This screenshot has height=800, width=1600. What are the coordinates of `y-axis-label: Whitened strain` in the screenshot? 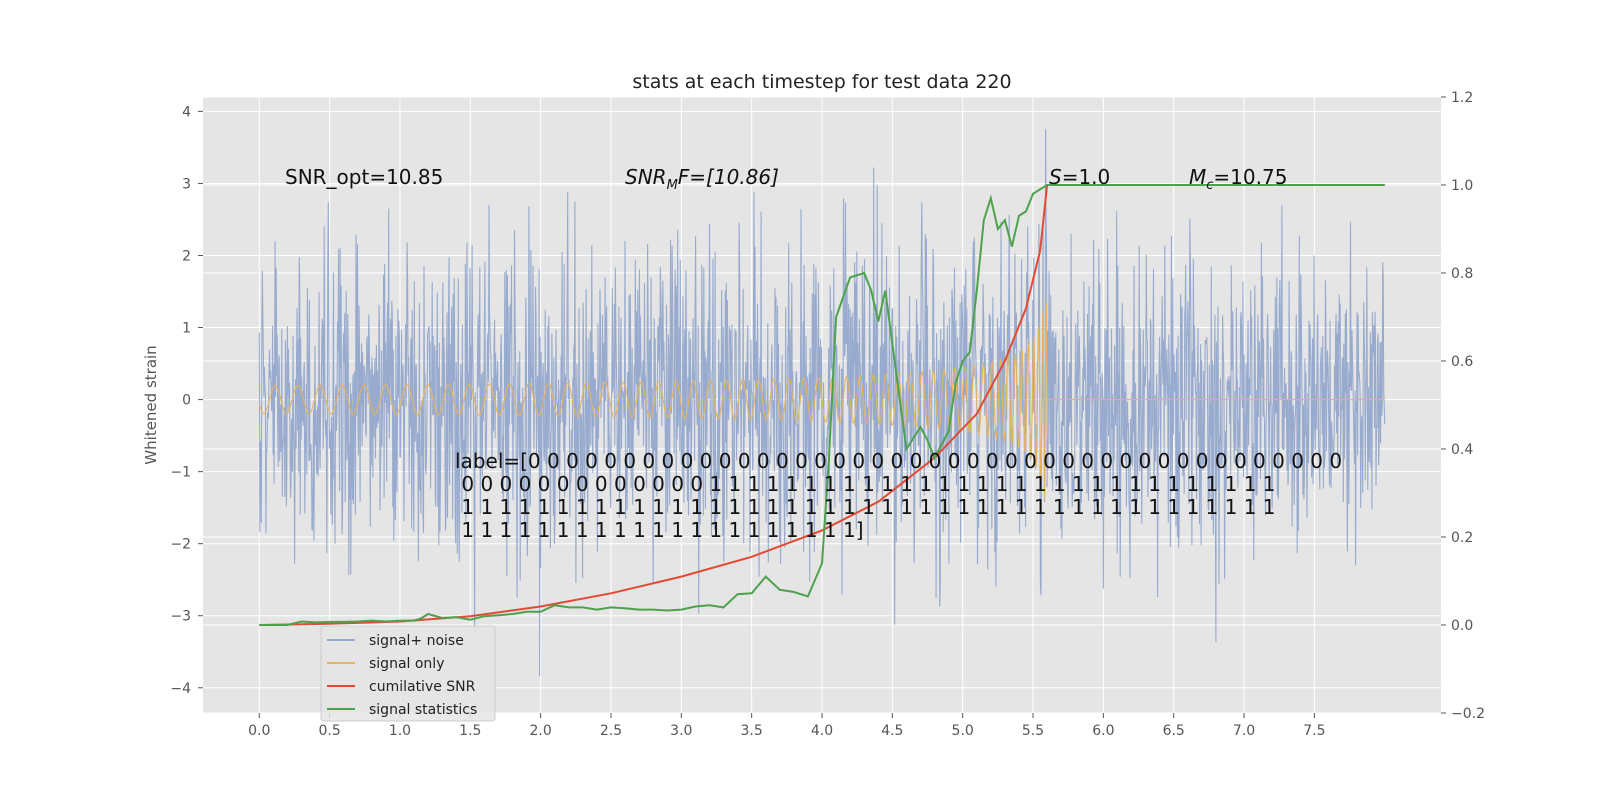 It's located at (151, 404).